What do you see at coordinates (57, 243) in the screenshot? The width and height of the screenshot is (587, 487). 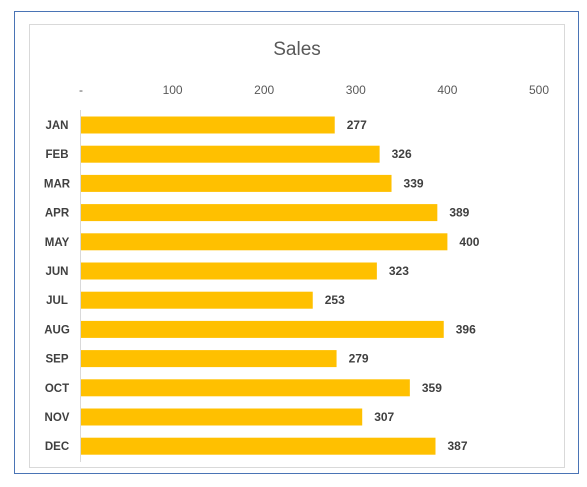 I see `category-label: MAY` at bounding box center [57, 243].